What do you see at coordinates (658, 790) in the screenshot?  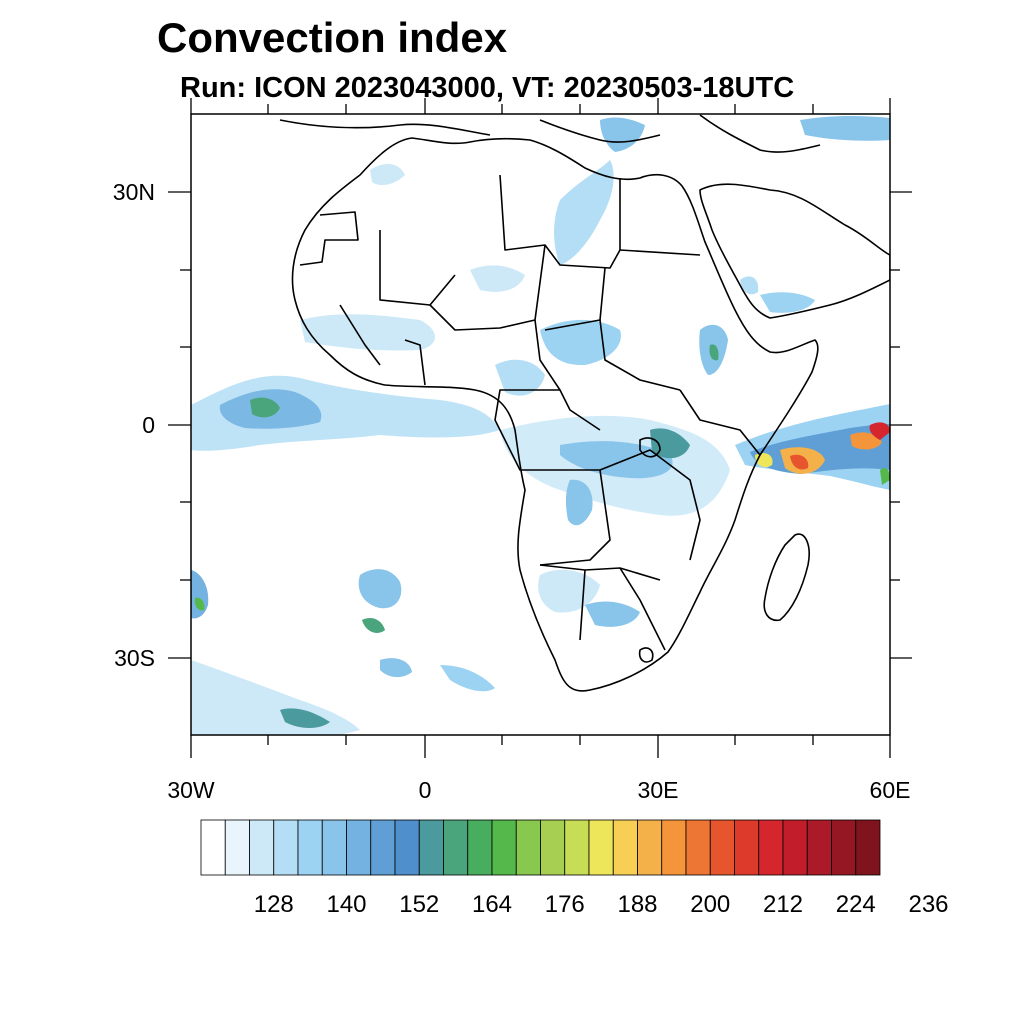 I see `x-tick-label-30e: 30E` at bounding box center [658, 790].